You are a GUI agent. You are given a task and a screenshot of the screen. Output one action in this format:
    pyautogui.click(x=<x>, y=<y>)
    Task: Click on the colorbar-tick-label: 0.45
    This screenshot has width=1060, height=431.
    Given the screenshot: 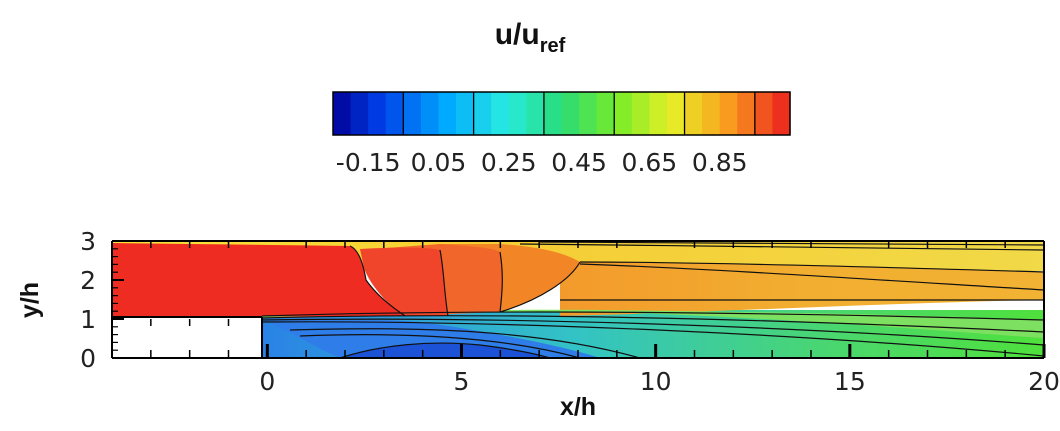 What is the action you would take?
    pyautogui.click(x=579, y=162)
    